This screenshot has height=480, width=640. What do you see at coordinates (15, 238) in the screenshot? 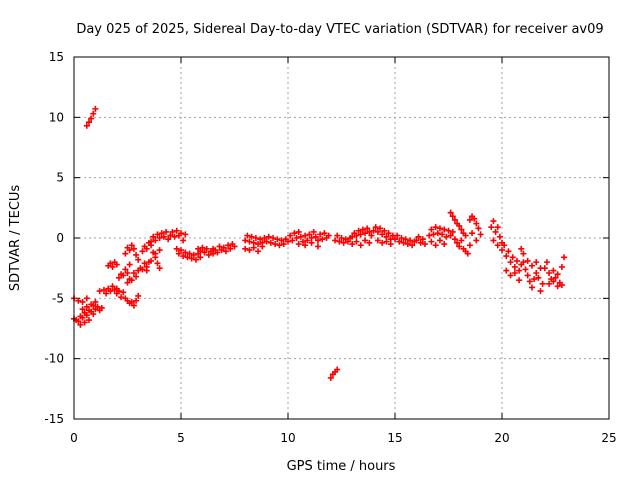
I see `y-axis-label: SDTVAR / TECUs` at bounding box center [15, 238].